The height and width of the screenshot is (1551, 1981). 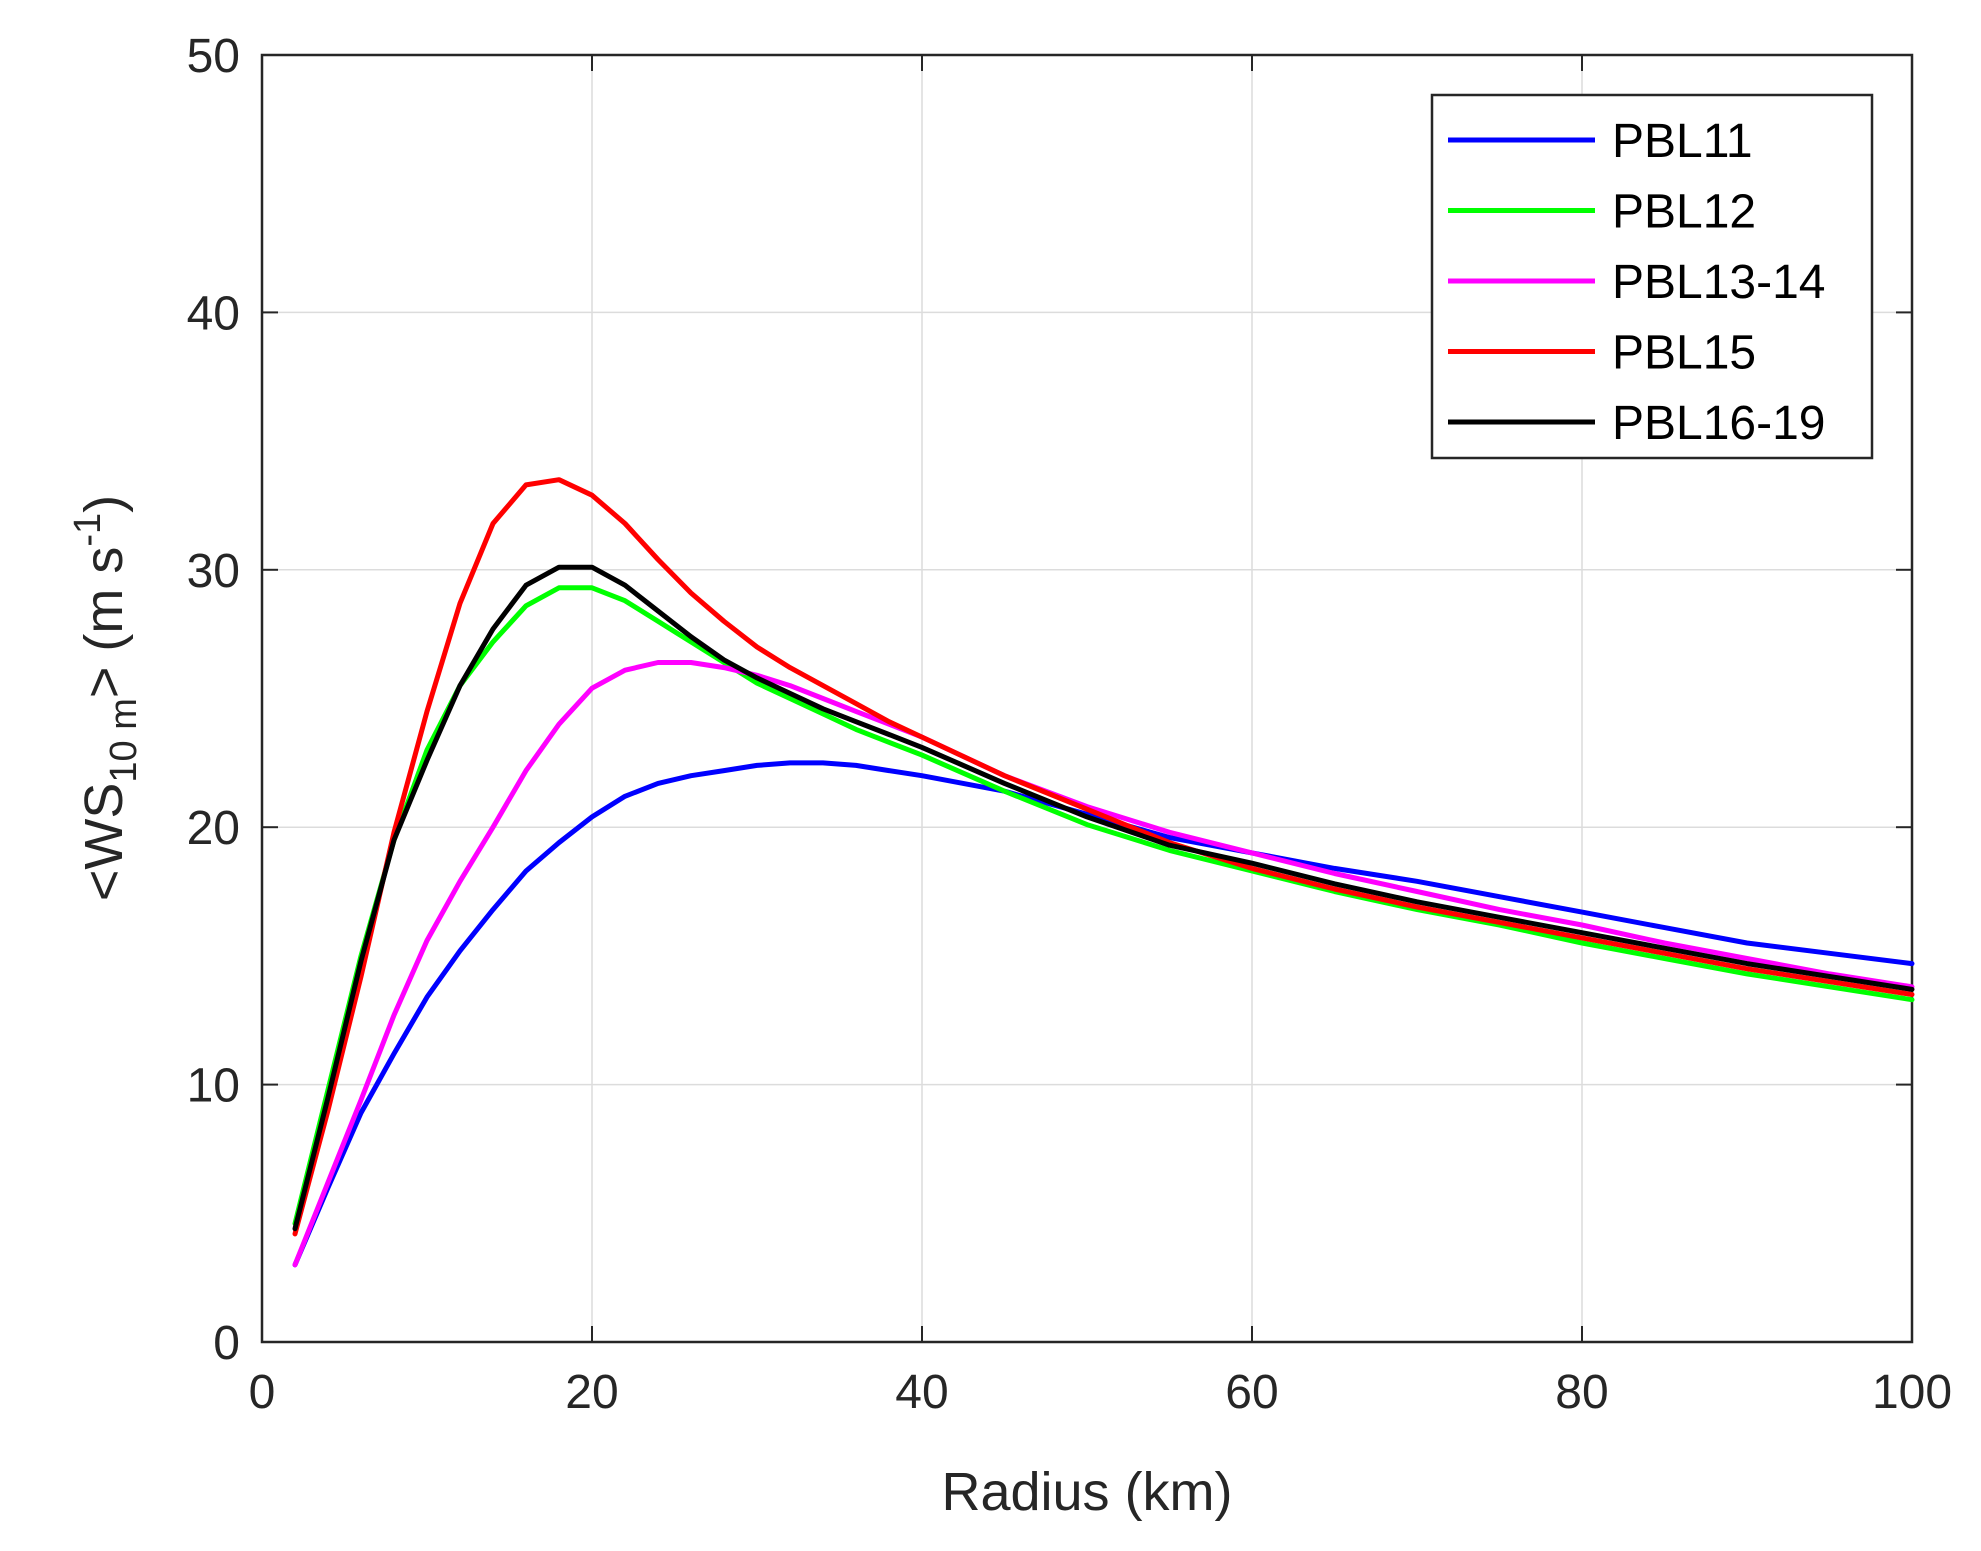 What do you see at coordinates (88, 530) in the screenshot?
I see `y-axis-title-superscript: -1` at bounding box center [88, 530].